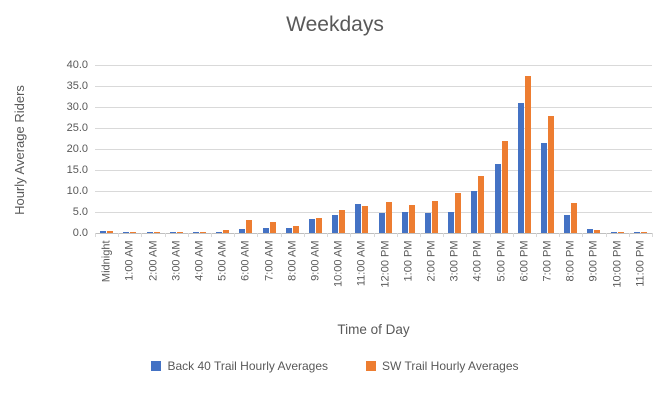 Image resolution: width=670 pixels, height=405 pixels. Describe the element at coordinates (222, 260) in the screenshot. I see `x-tick-label: 5:00 AM` at that location.